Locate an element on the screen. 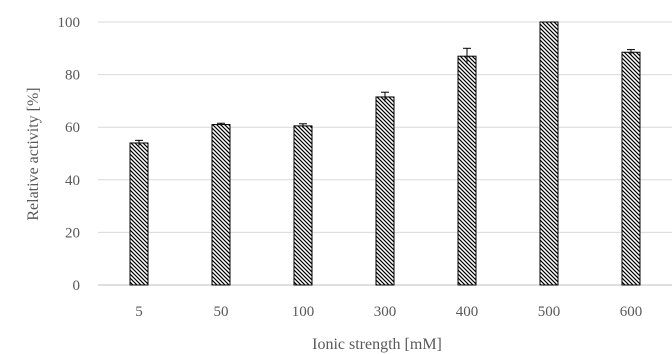 The image size is (672, 354). x-axis-title: Ionic strength [mM] is located at coordinates (377, 344).